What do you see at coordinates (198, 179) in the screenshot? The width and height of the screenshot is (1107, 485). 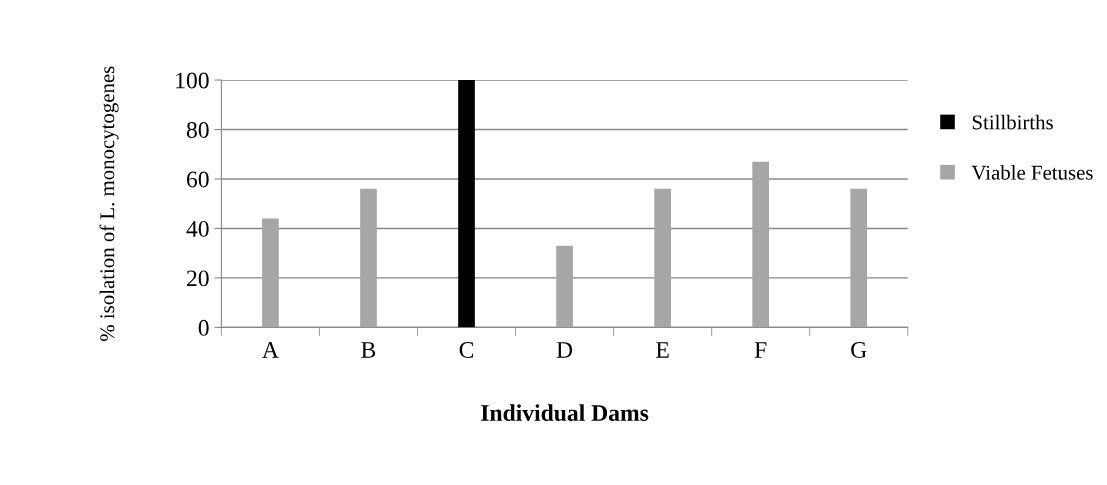 I see `y-tick-label: 60` at bounding box center [198, 179].